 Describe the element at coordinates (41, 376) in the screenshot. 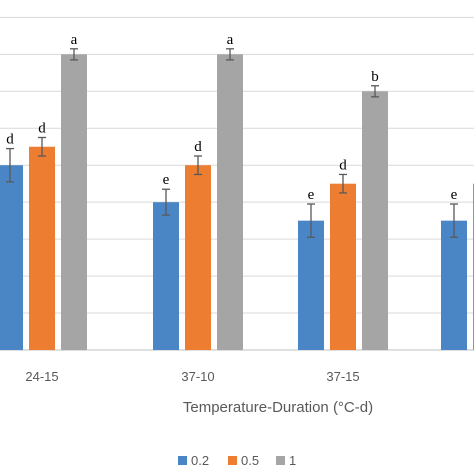

I see `x-tick-label: 24-15` at that location.